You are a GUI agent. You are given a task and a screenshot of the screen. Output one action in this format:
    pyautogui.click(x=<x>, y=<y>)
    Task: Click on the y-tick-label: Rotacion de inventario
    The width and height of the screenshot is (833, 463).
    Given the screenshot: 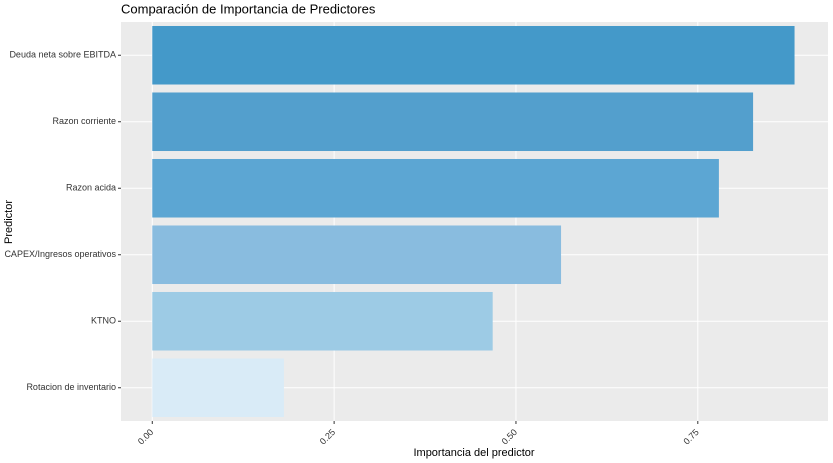 What is the action you would take?
    pyautogui.click(x=71, y=387)
    